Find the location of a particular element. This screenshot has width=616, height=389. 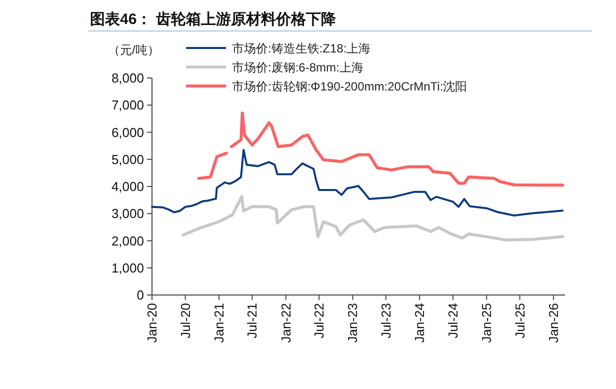

x-tick-label: Jan-25 is located at coordinates (486, 323).